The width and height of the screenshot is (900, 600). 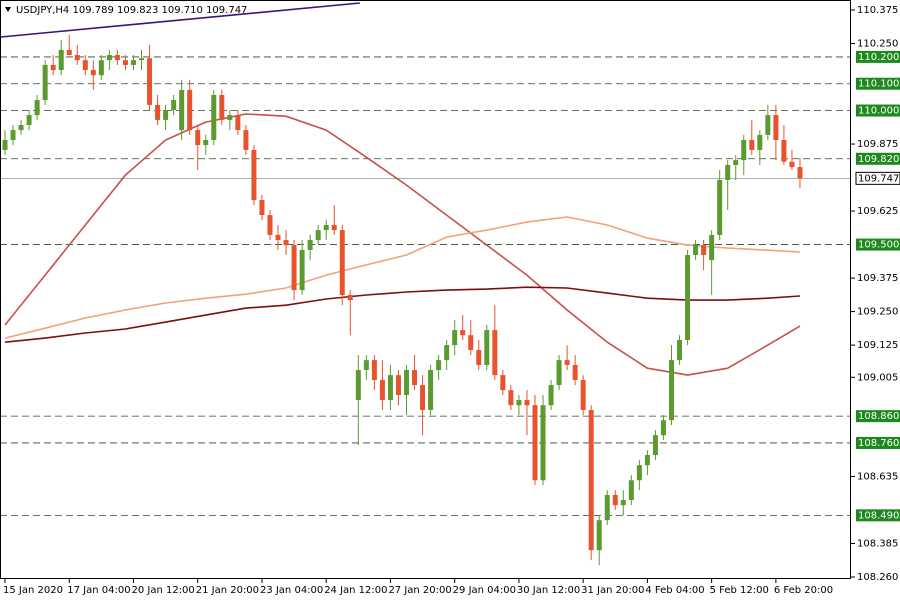 I want to click on y-tick-label: 108.385, so click(x=877, y=543).